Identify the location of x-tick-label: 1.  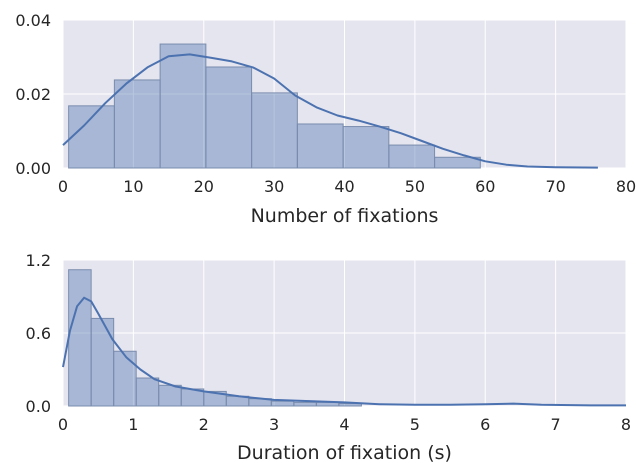
(133, 424).